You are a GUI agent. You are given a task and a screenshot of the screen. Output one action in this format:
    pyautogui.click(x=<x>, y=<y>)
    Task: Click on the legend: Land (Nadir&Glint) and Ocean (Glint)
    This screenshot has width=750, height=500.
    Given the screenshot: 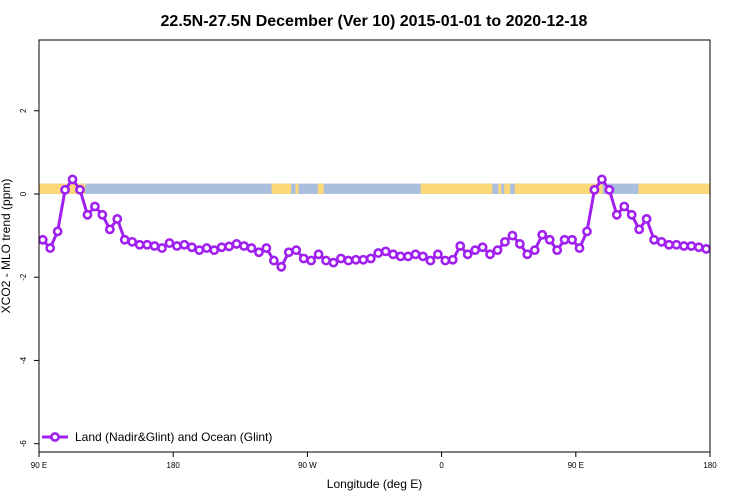 What is the action you would take?
    pyautogui.click(x=157, y=437)
    